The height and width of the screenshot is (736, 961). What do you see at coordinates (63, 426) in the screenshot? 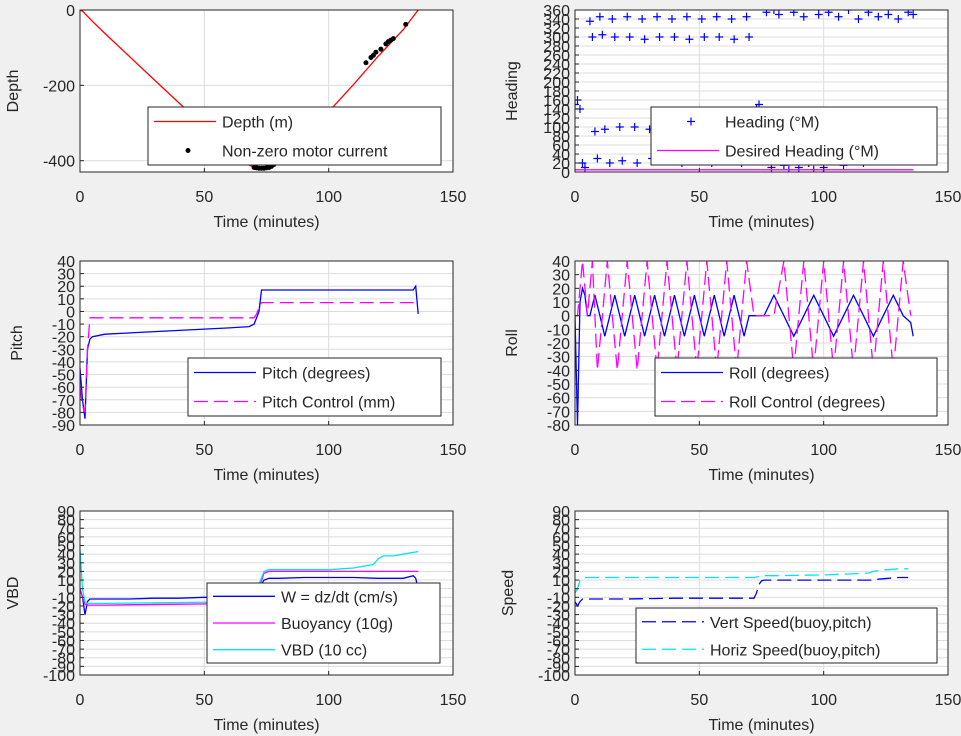
I see `pitch-ytick-label: -90` at bounding box center [63, 426].